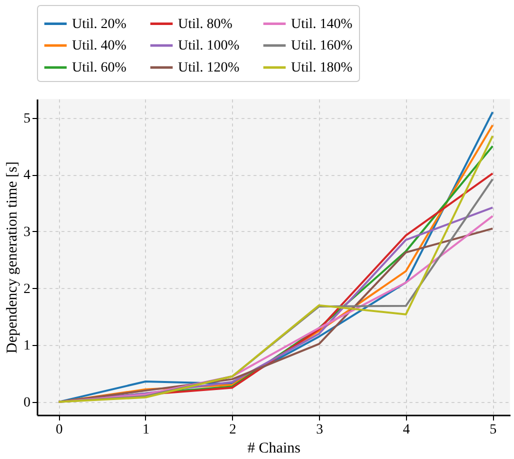 Image resolution: width=514 pixels, height=459 pixels. I want to click on x-tick-label: 4, so click(406, 430).